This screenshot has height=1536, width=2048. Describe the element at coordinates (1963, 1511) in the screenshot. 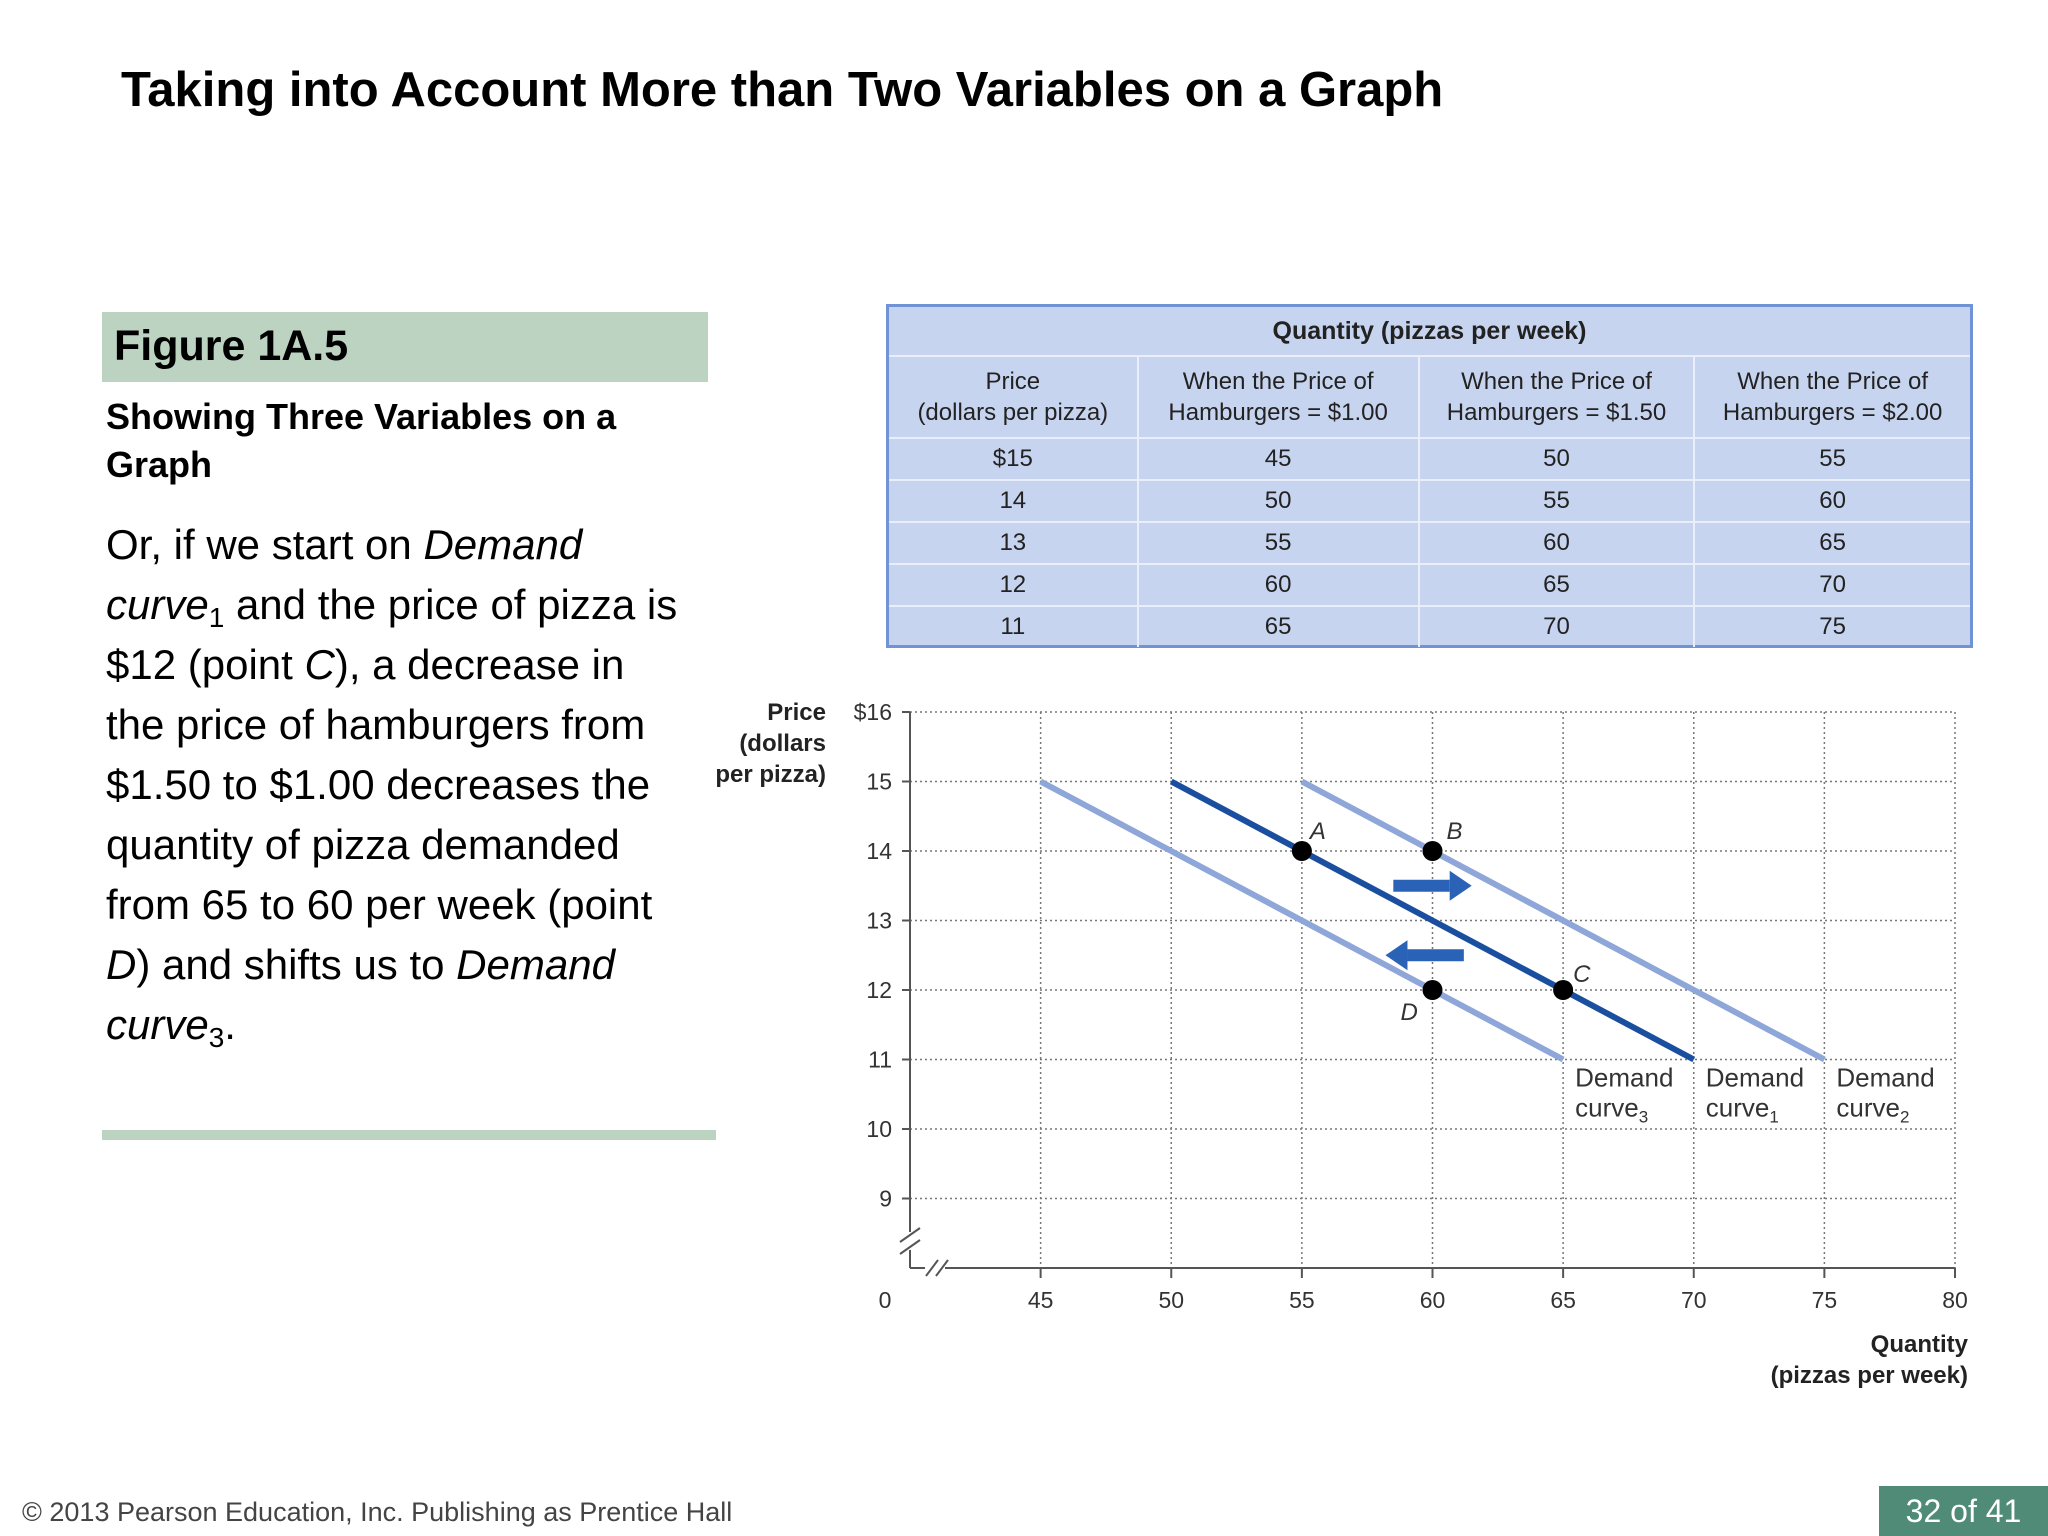

I see `page-counter: 32 of 41` at that location.